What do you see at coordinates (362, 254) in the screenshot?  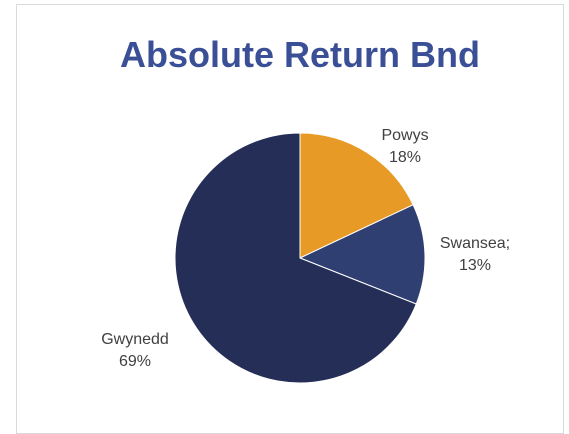 I see `pie-slice-swansea` at bounding box center [362, 254].